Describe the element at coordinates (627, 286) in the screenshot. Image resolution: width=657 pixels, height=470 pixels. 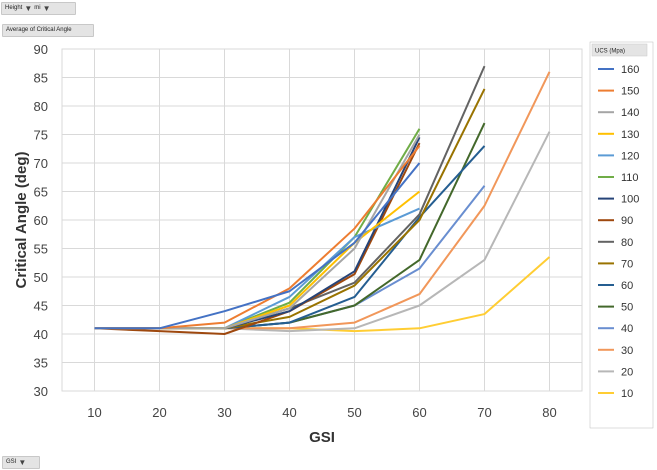
I see `legend-label-60: 60` at that location.